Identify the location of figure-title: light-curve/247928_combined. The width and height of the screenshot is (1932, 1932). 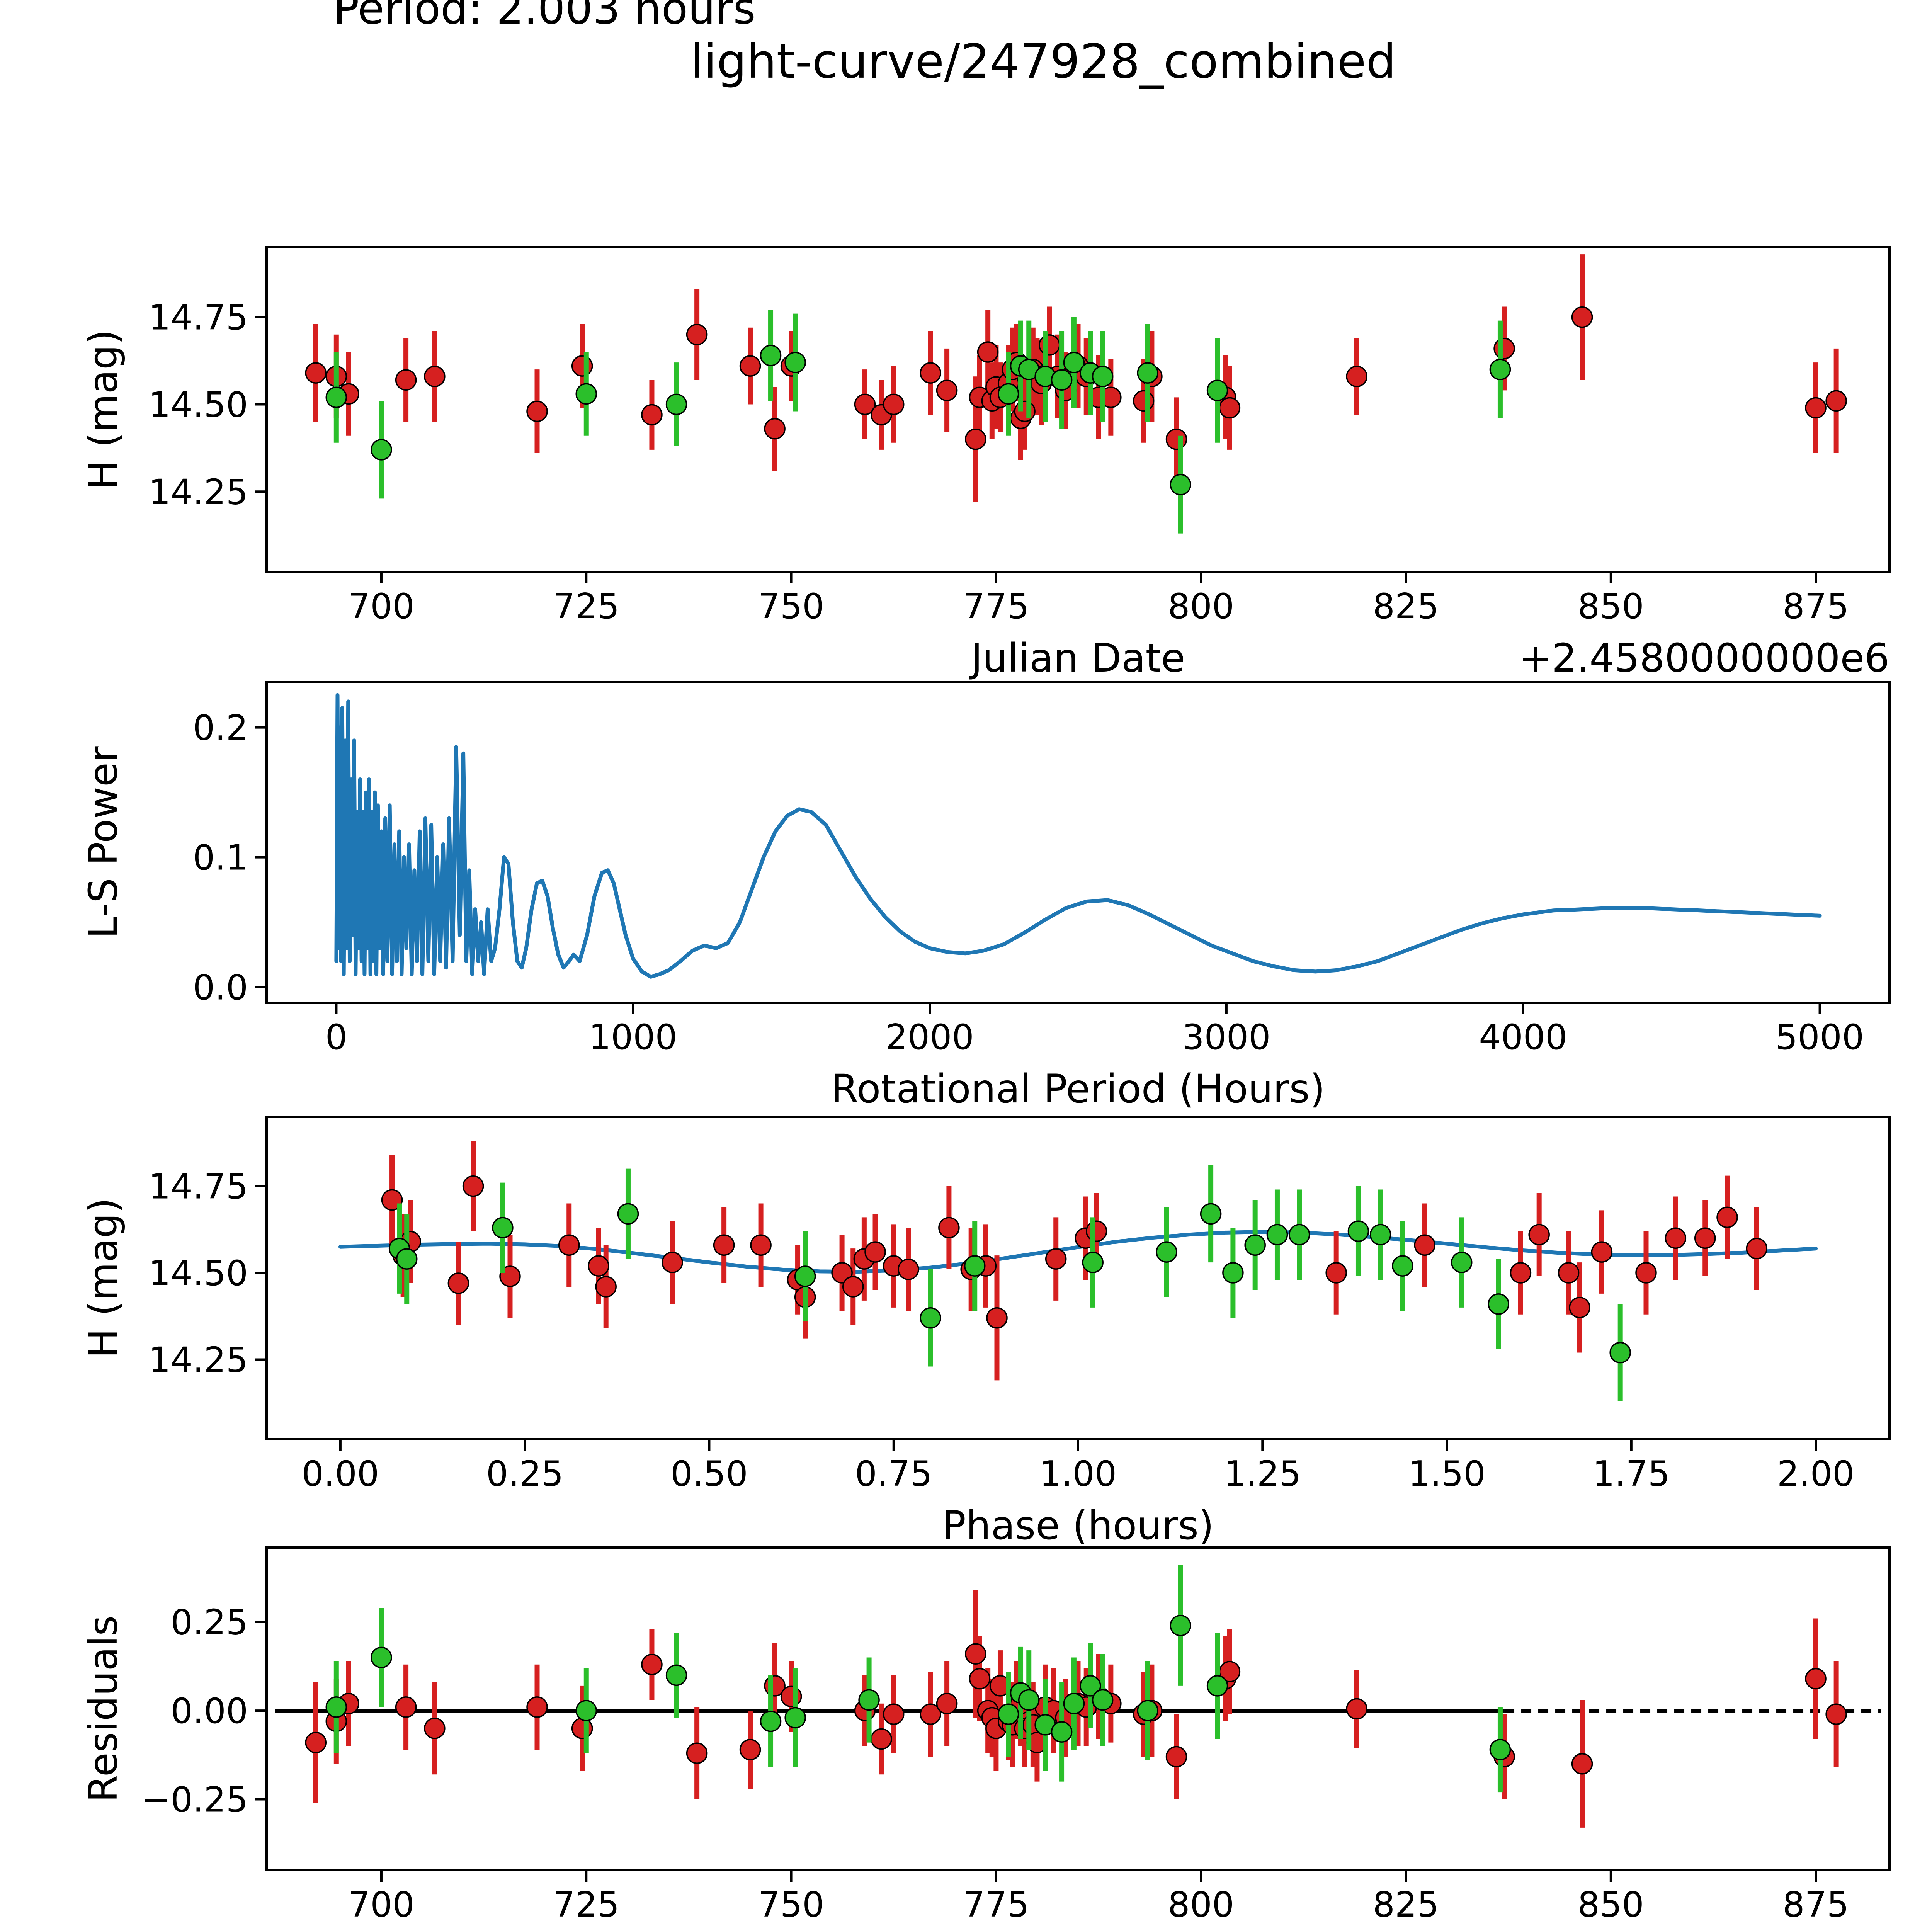
(1043, 62).